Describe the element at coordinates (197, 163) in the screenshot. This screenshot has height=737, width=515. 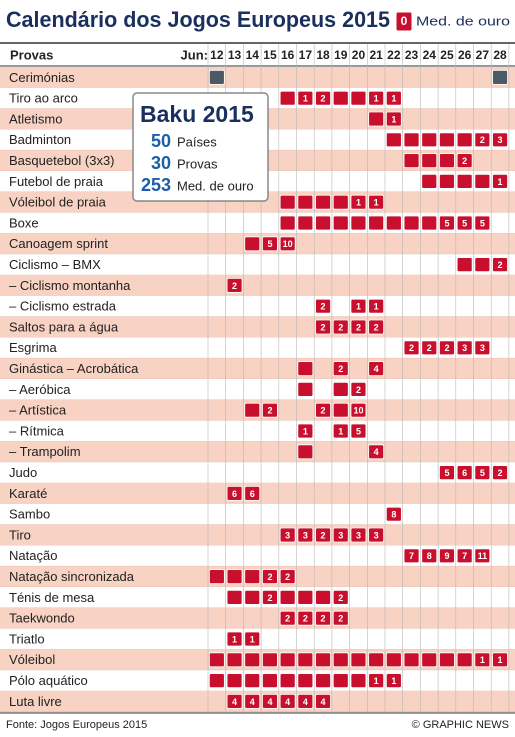
I see `stat-label: Provas` at that location.